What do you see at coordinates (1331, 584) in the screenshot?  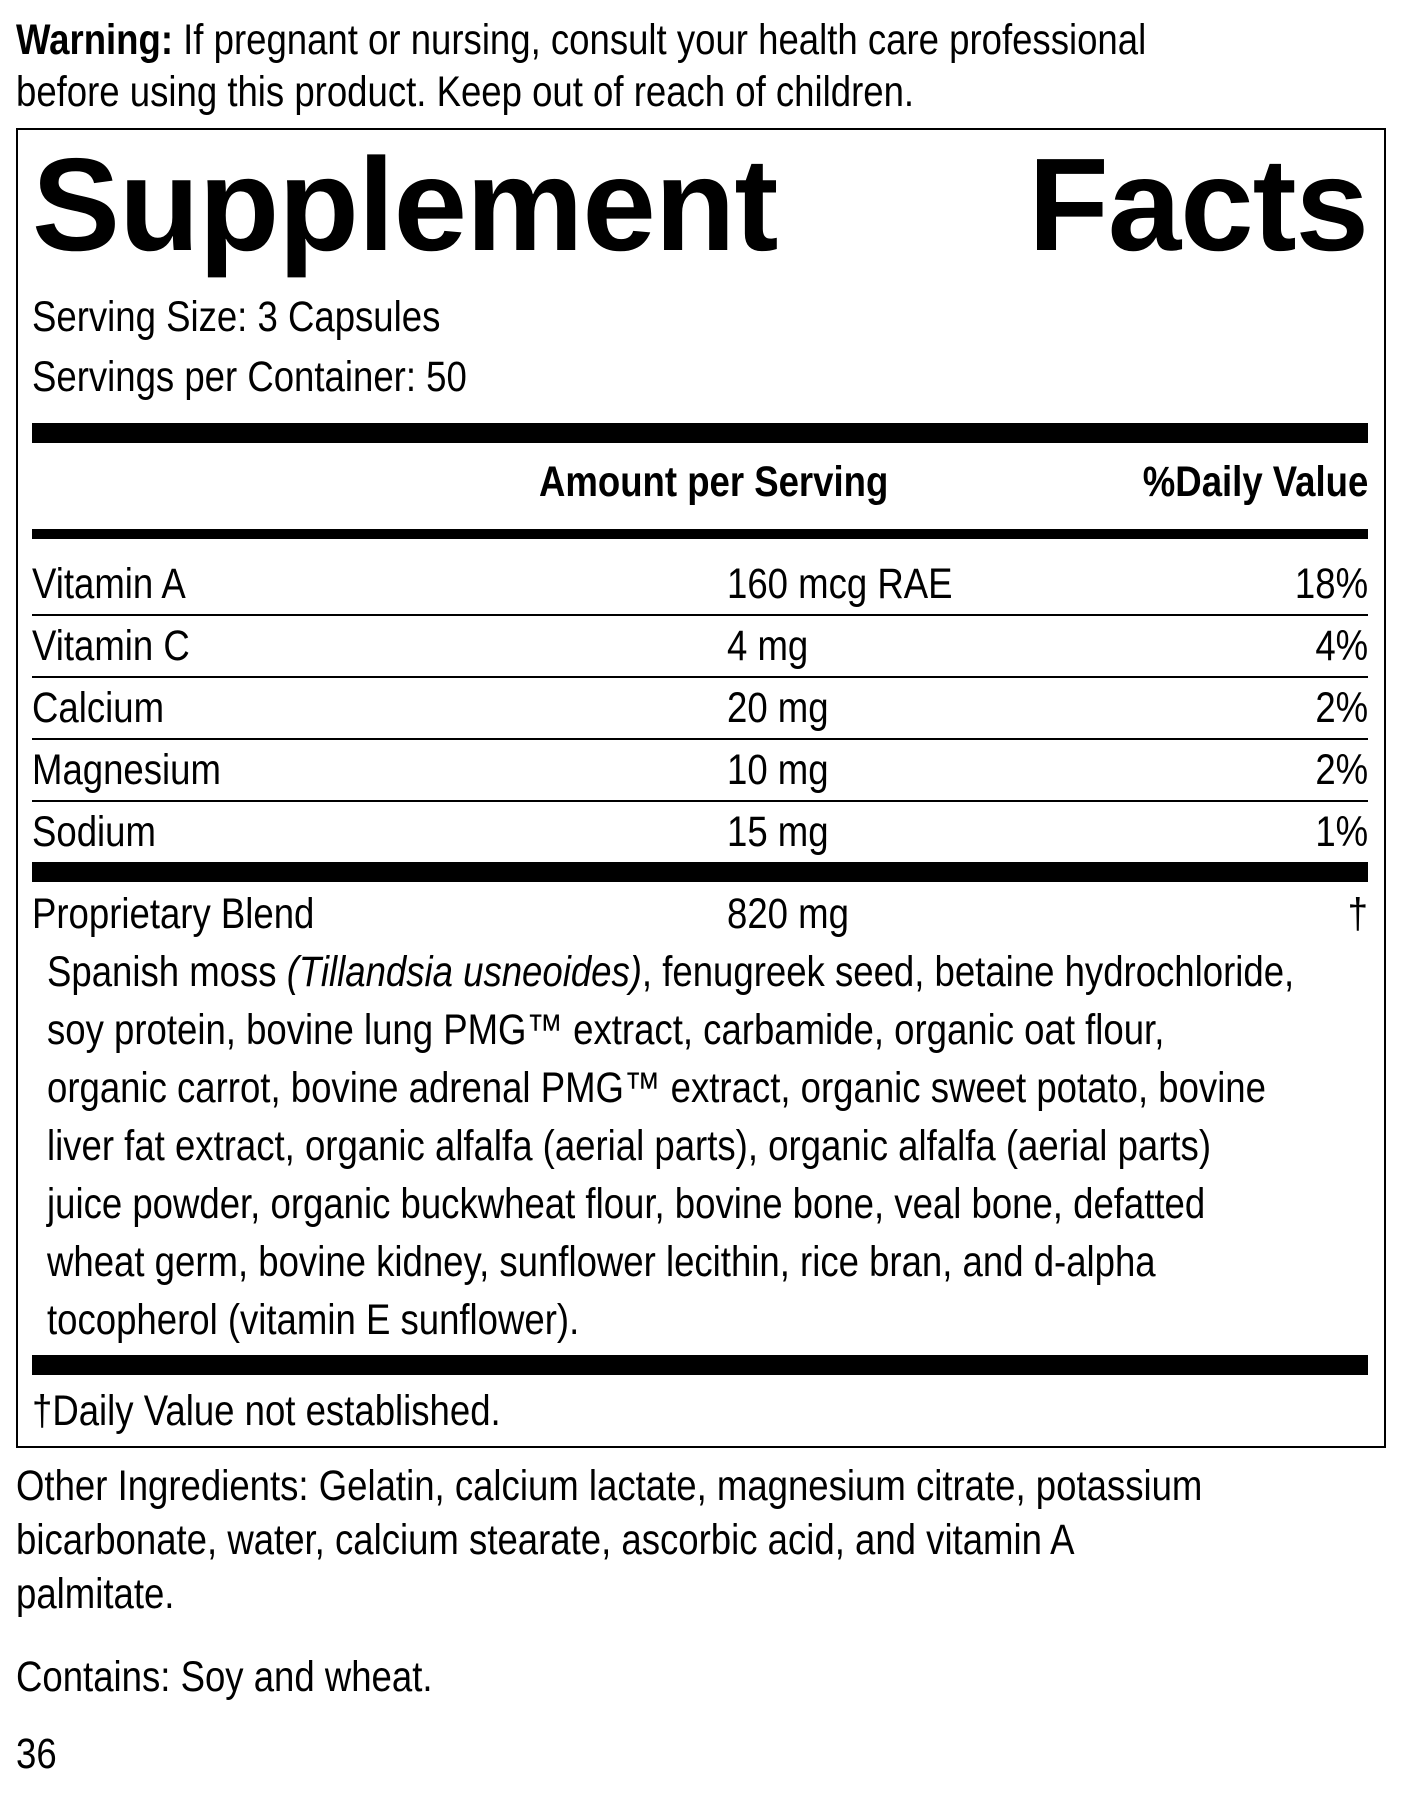 I see `nutrient-daily-value: 18%` at bounding box center [1331, 584].